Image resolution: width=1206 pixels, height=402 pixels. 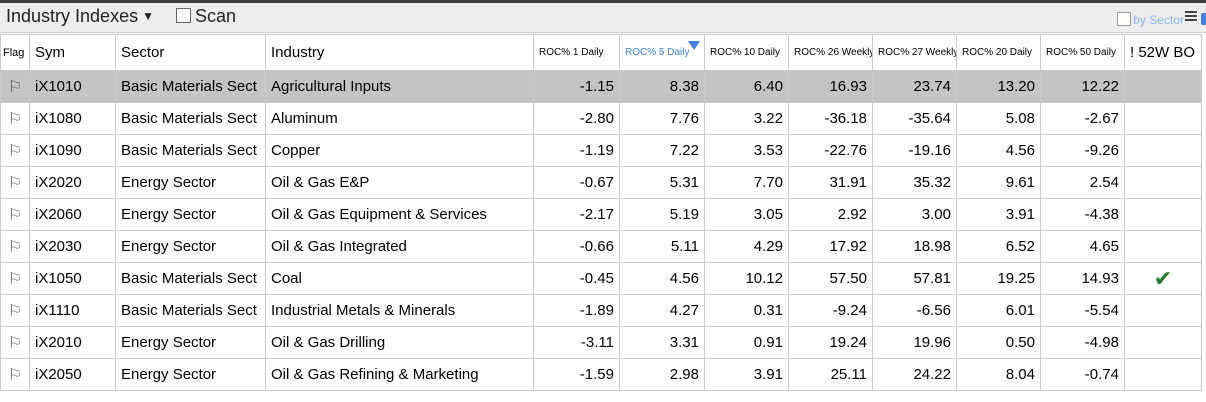 What do you see at coordinates (746, 52) in the screenshot?
I see `column-header-roc-10-daily: ROC% 10 Daily` at bounding box center [746, 52].